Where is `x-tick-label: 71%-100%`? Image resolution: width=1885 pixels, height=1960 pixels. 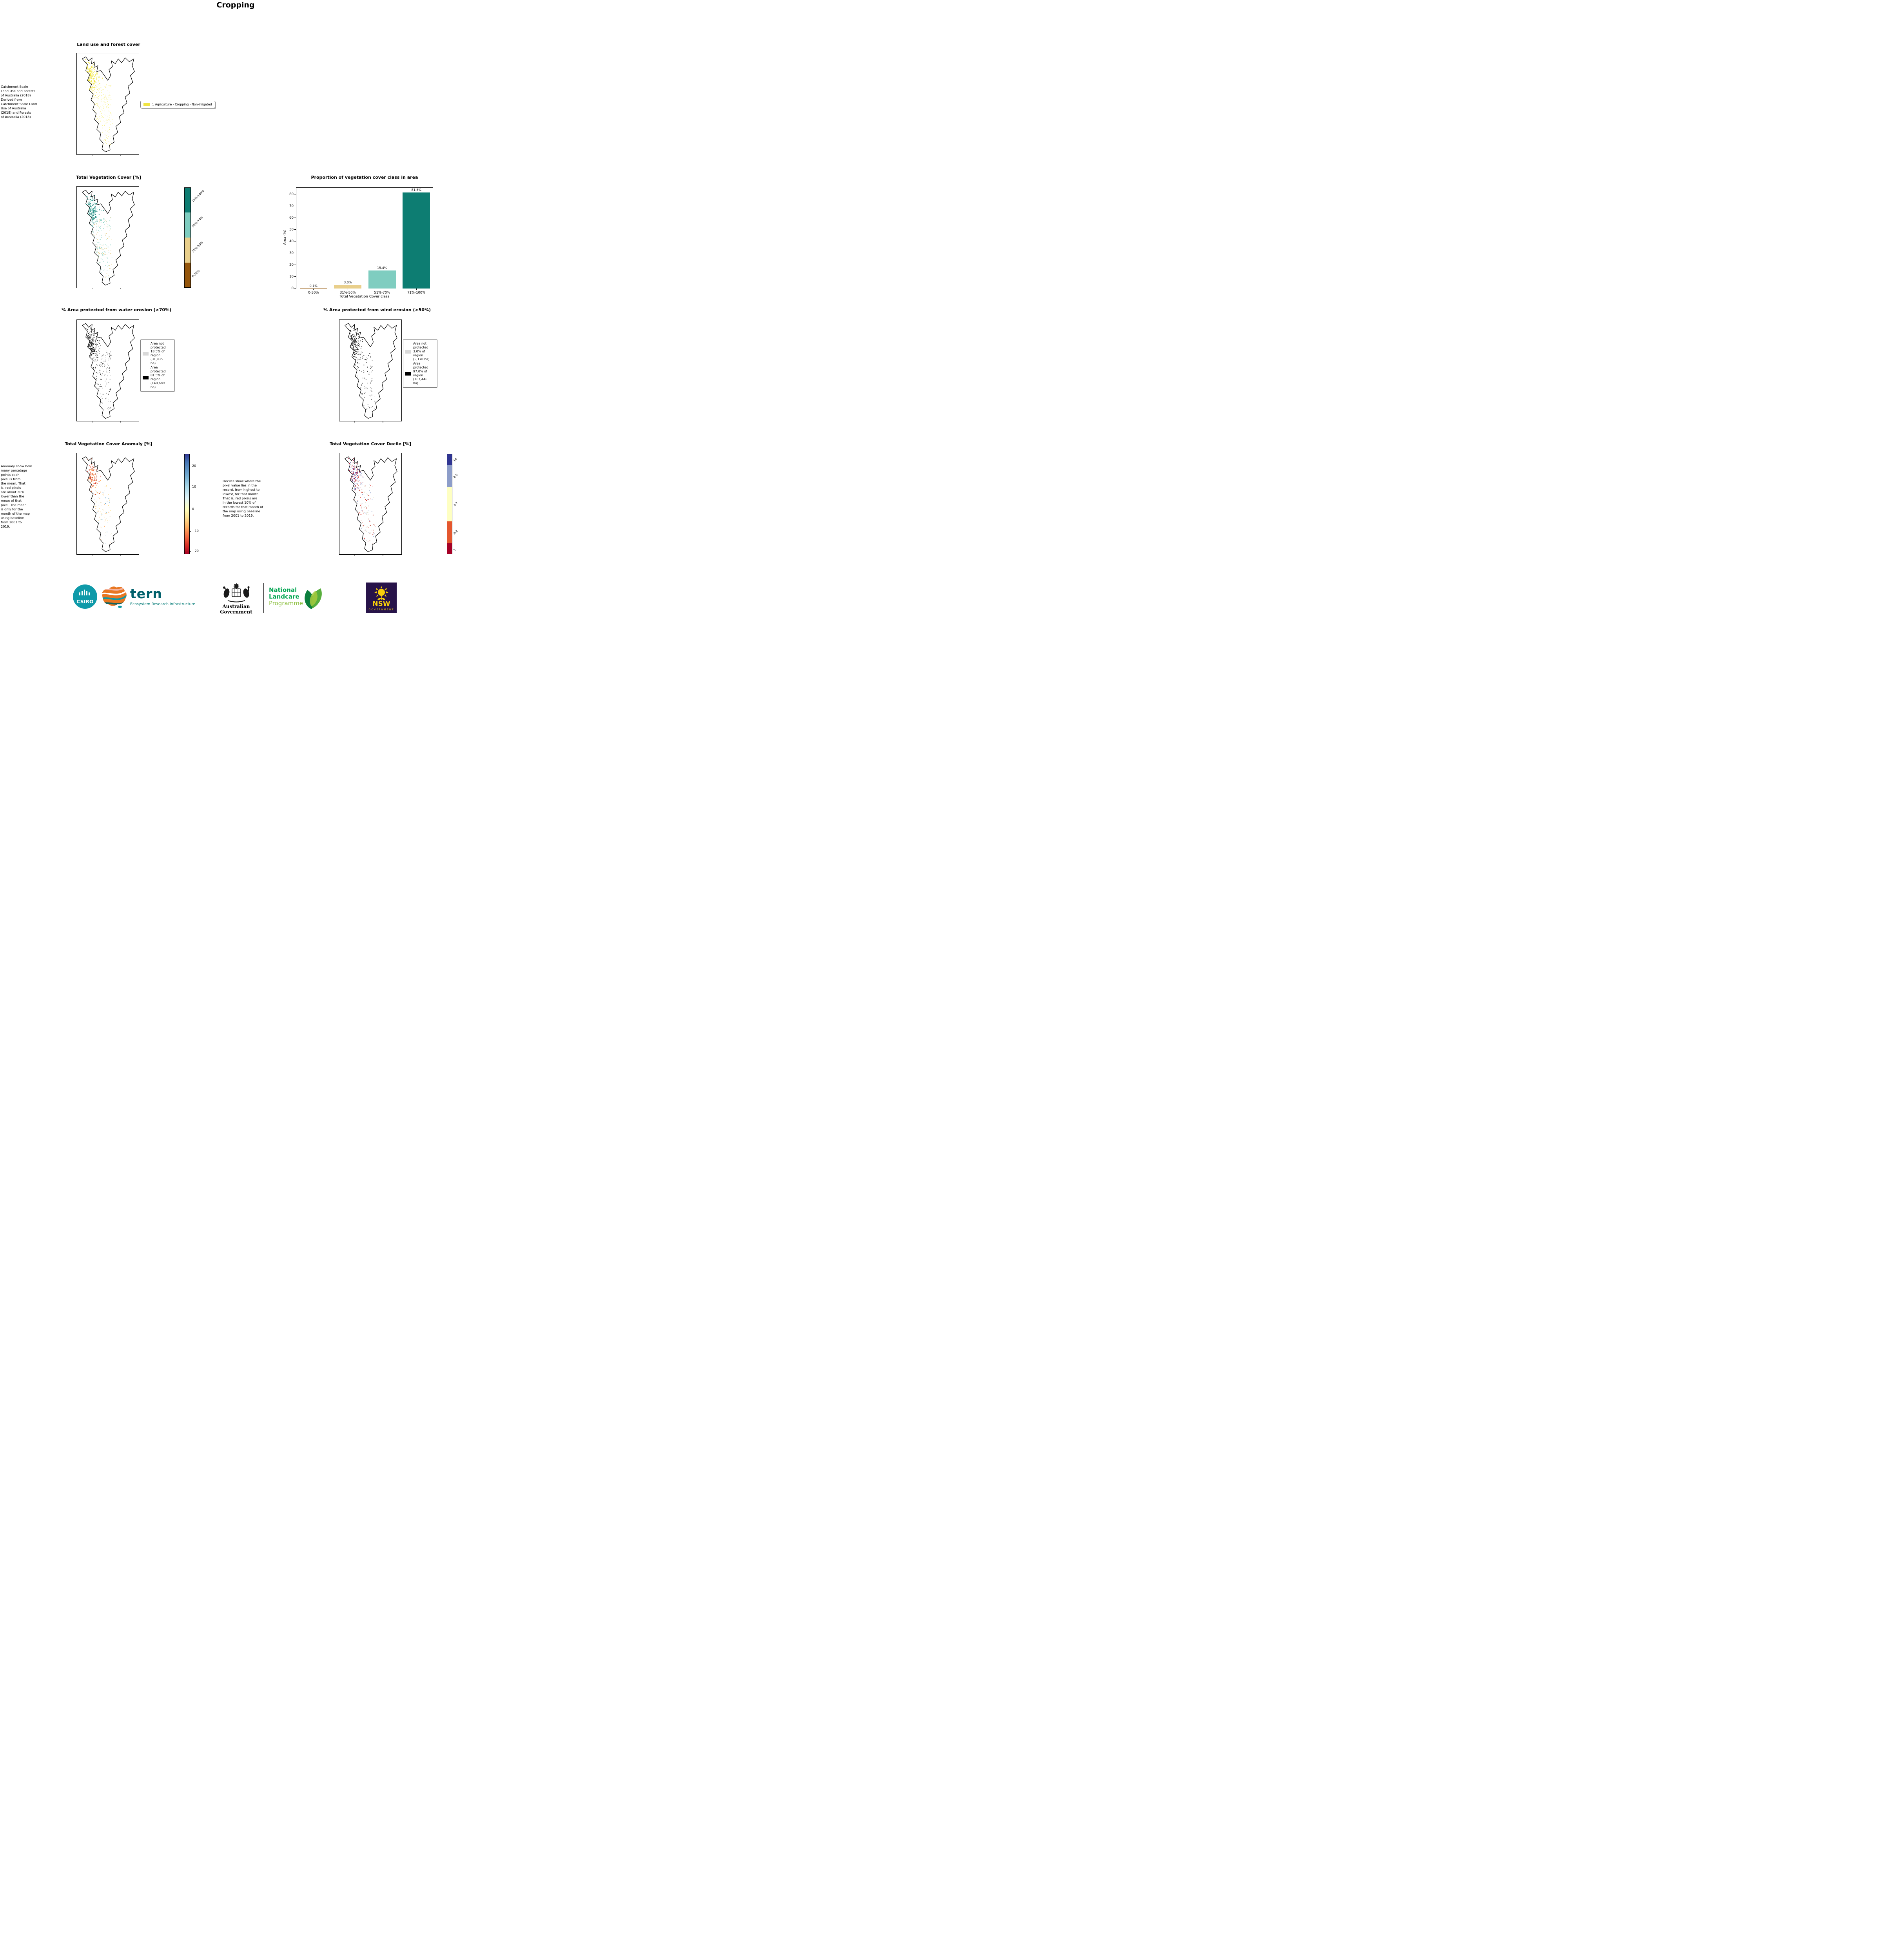 x-tick-label: 71%-100% is located at coordinates (416, 293).